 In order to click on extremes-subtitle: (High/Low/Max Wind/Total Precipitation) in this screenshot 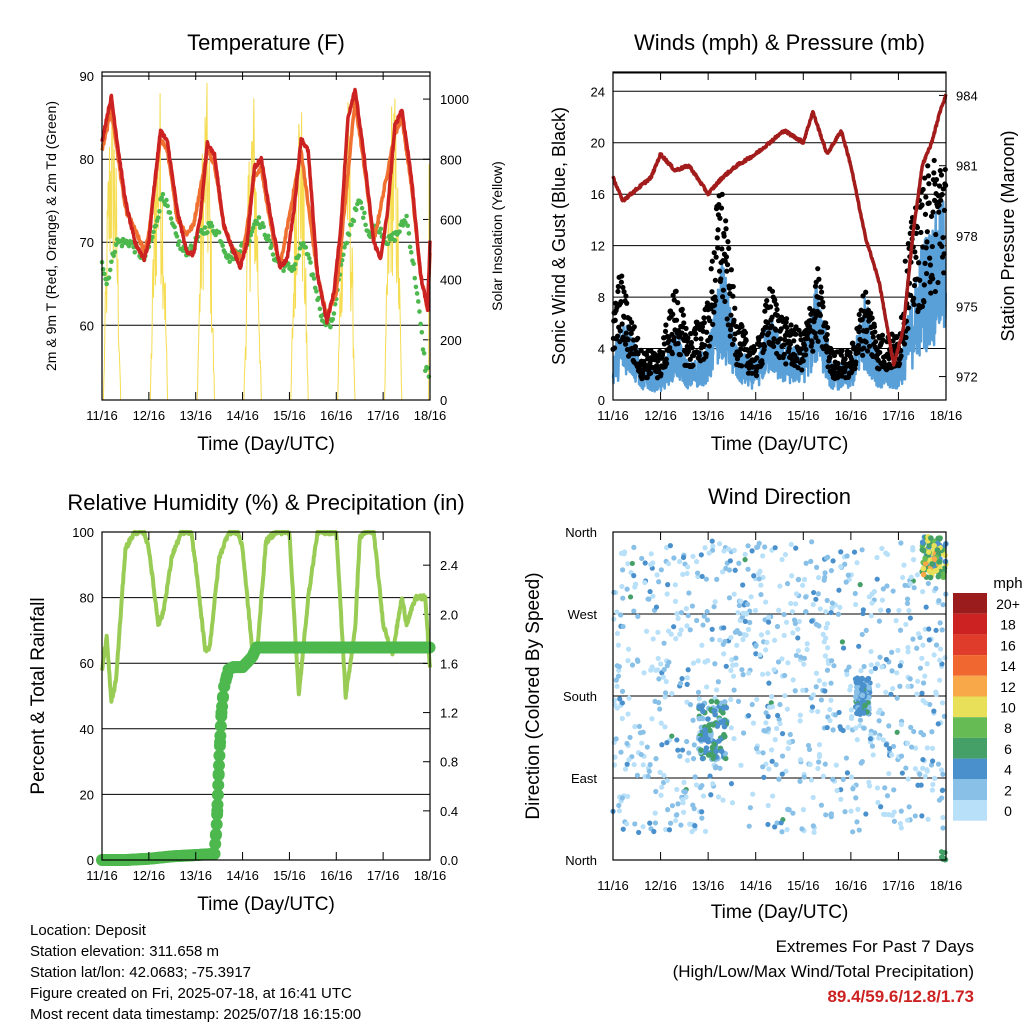, I will do `click(823, 971)`.